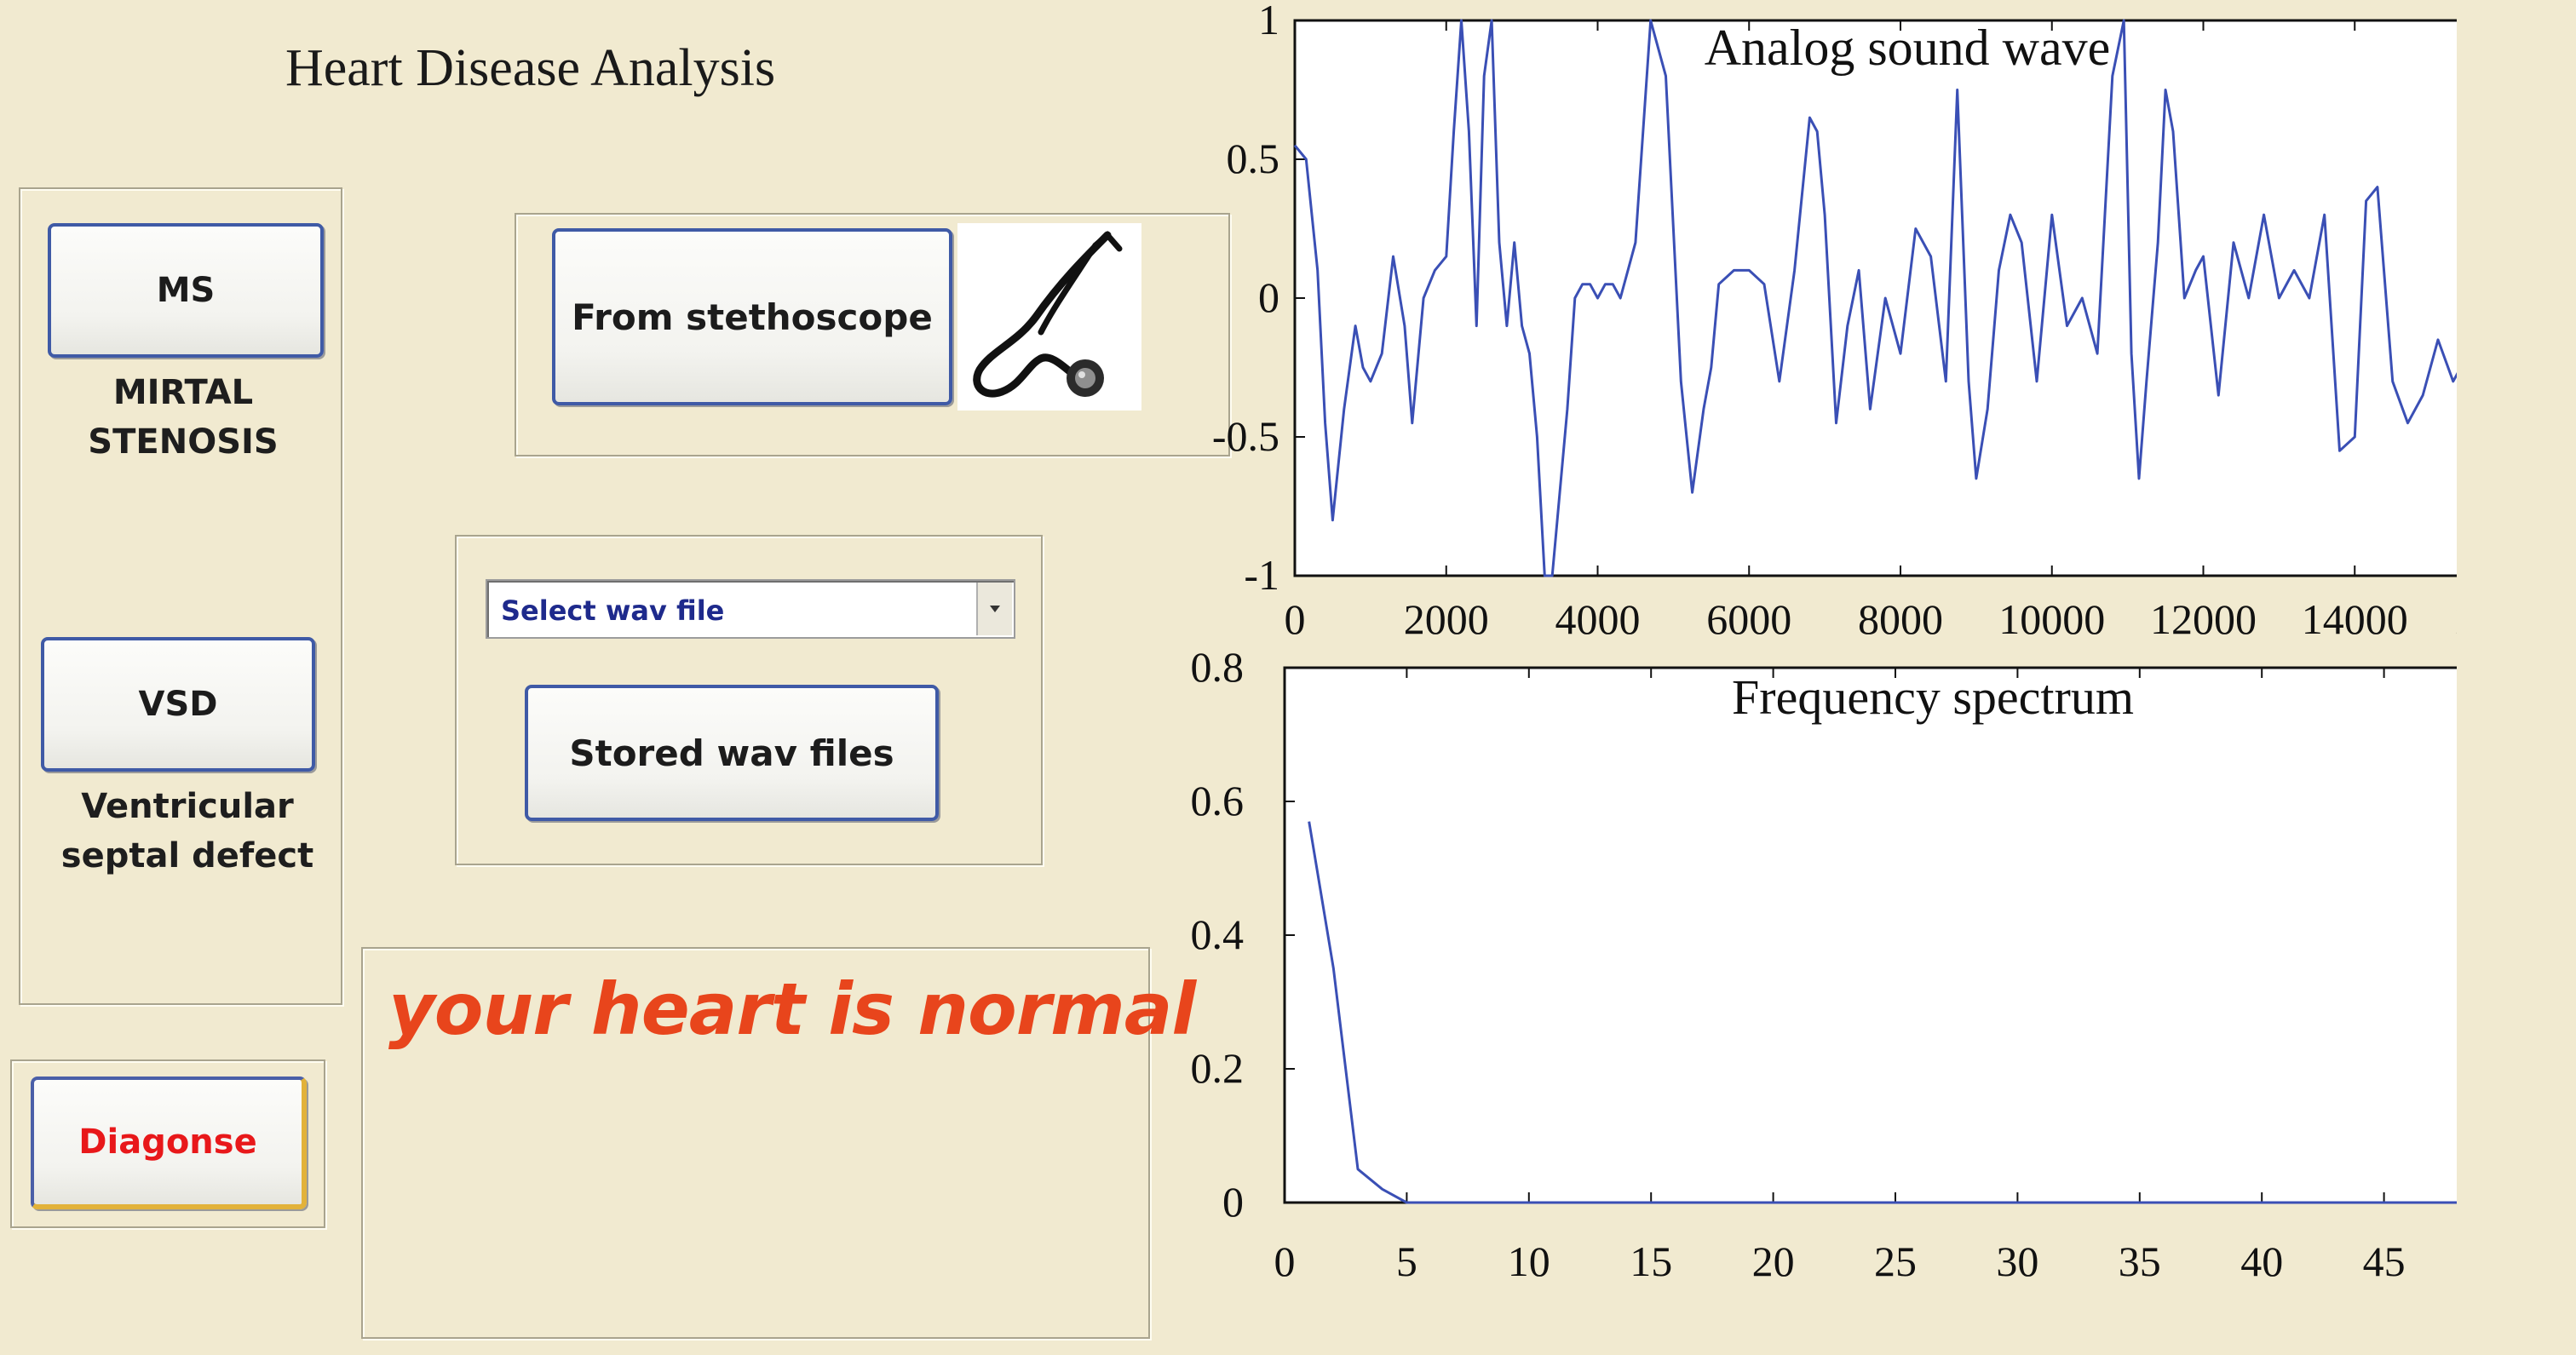 The height and width of the screenshot is (1355, 2576). I want to click on x-tick-label: 15, so click(1651, 1261).